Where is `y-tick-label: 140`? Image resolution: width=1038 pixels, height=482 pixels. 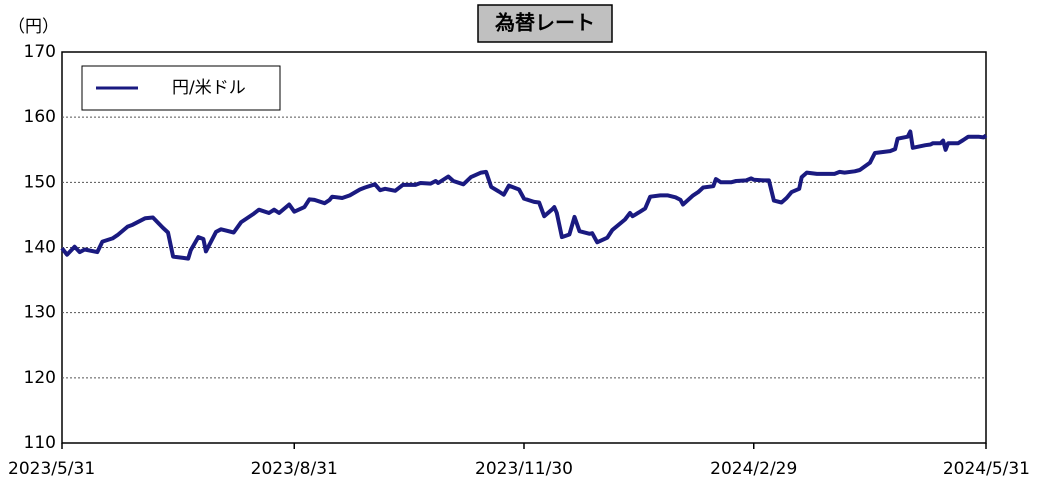
y-tick-label: 140 is located at coordinates (40, 248).